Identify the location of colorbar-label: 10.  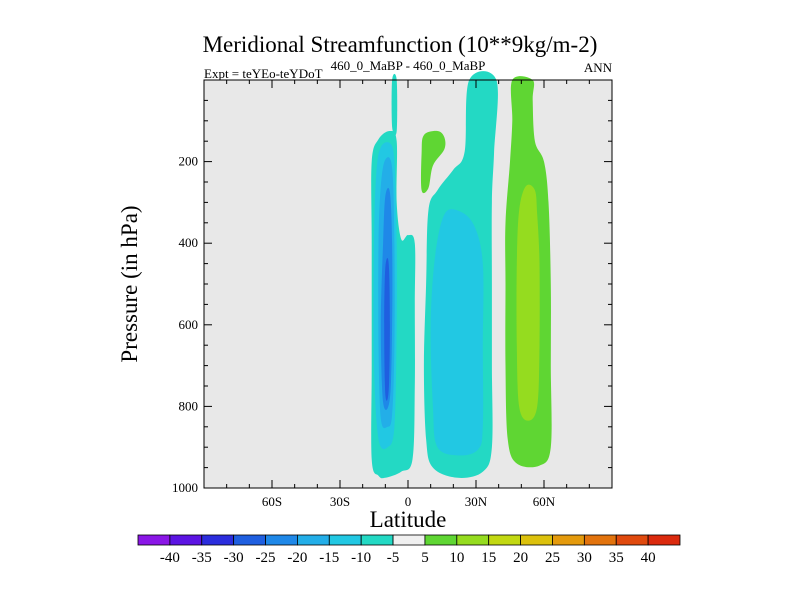
(456, 558).